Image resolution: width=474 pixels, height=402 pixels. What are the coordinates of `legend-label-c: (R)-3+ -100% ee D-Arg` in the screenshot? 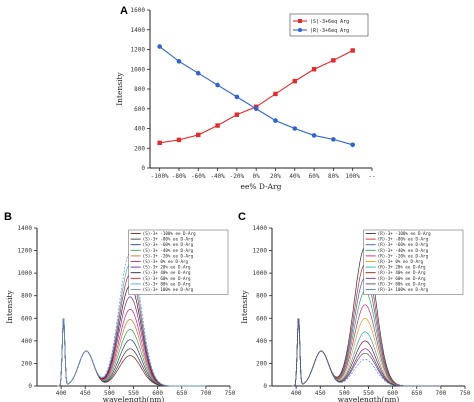 It's located at (404, 233).